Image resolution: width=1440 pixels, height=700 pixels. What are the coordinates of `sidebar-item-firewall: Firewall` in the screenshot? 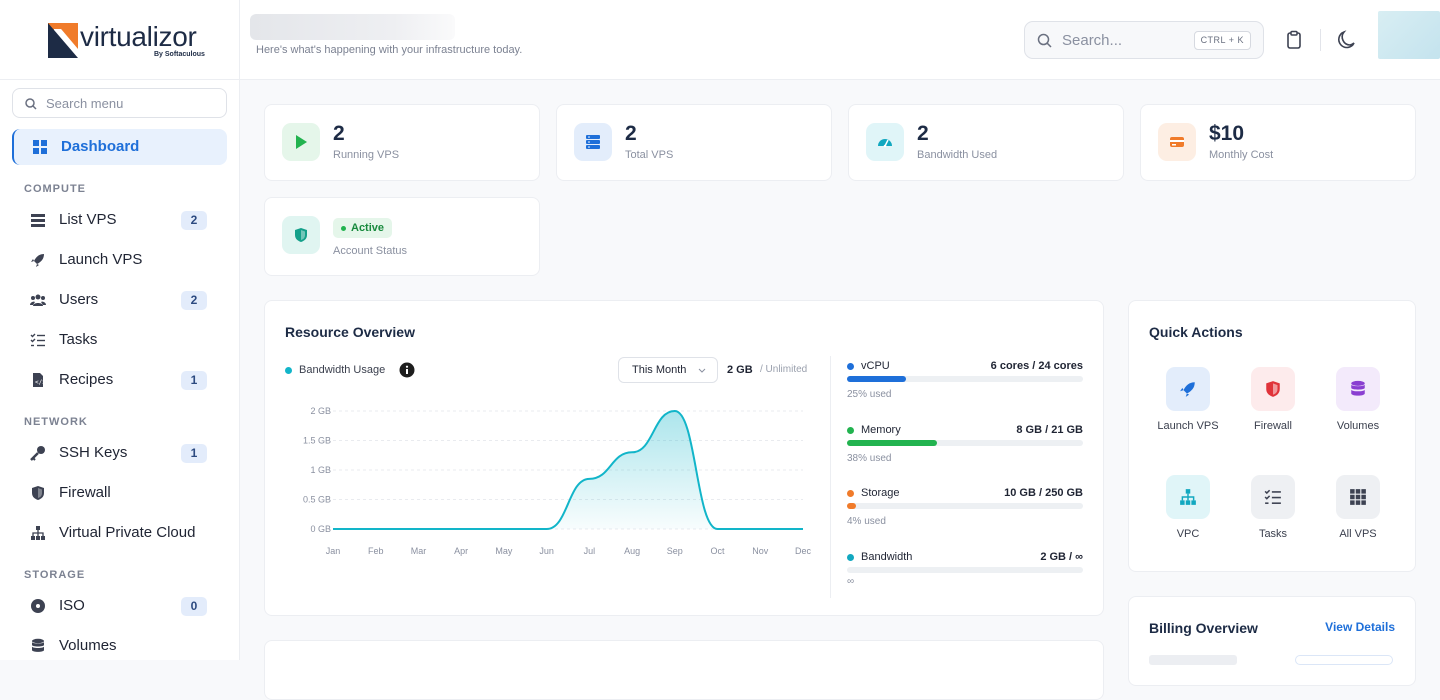 It's located at (119, 493).